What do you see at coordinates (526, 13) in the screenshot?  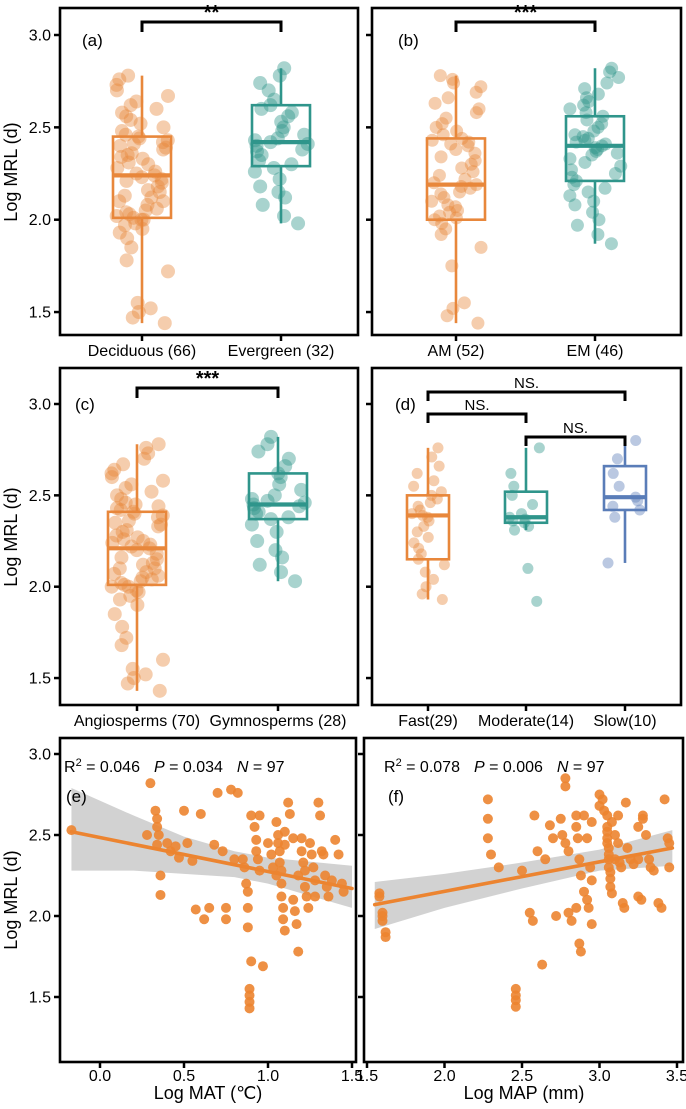 I see `sig-label: ***` at bounding box center [526, 13].